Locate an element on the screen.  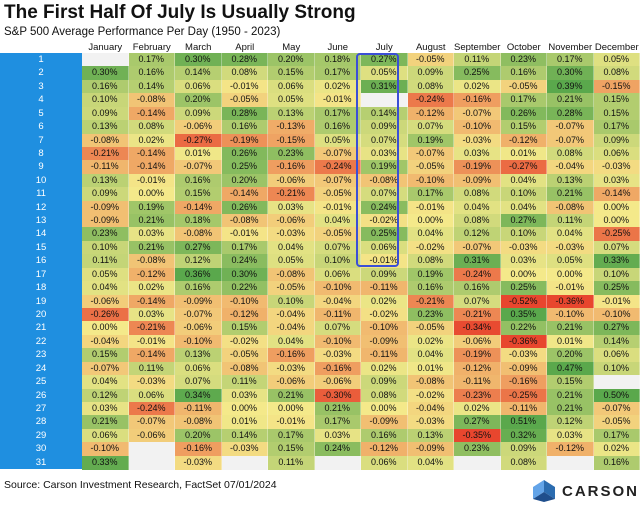
heatmap-cell: 0.22% is located at coordinates (523, 328).